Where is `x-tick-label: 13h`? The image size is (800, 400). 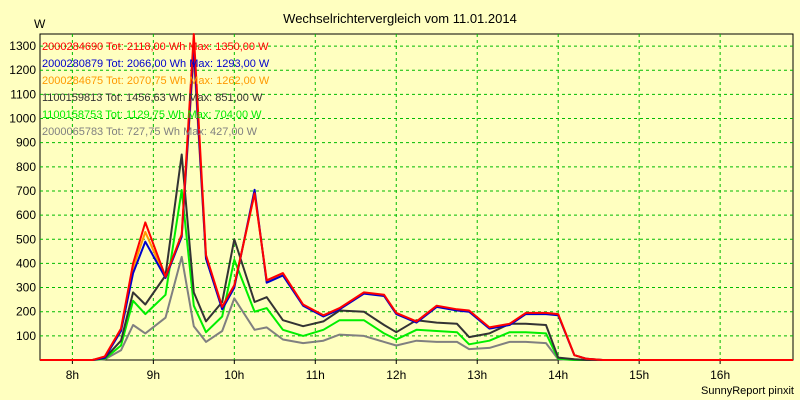 x-tick-label: 13h is located at coordinates (477, 375).